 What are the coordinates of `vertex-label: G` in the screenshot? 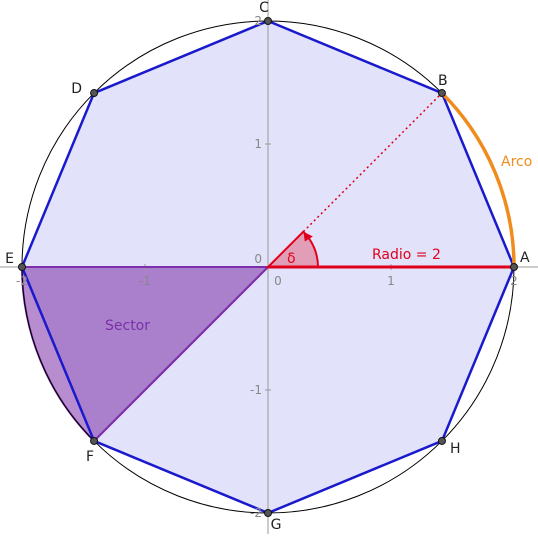 It's located at (276, 525).